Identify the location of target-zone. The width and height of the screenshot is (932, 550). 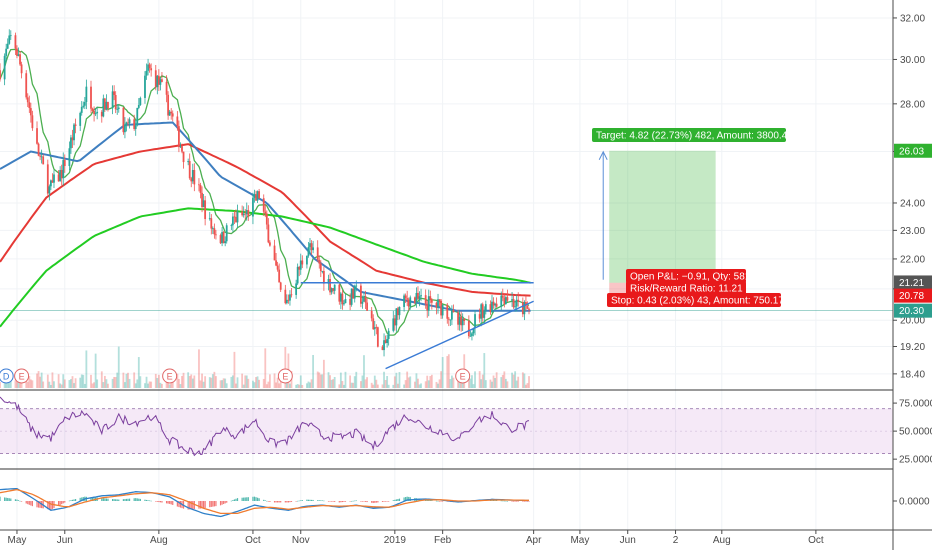
(662, 216).